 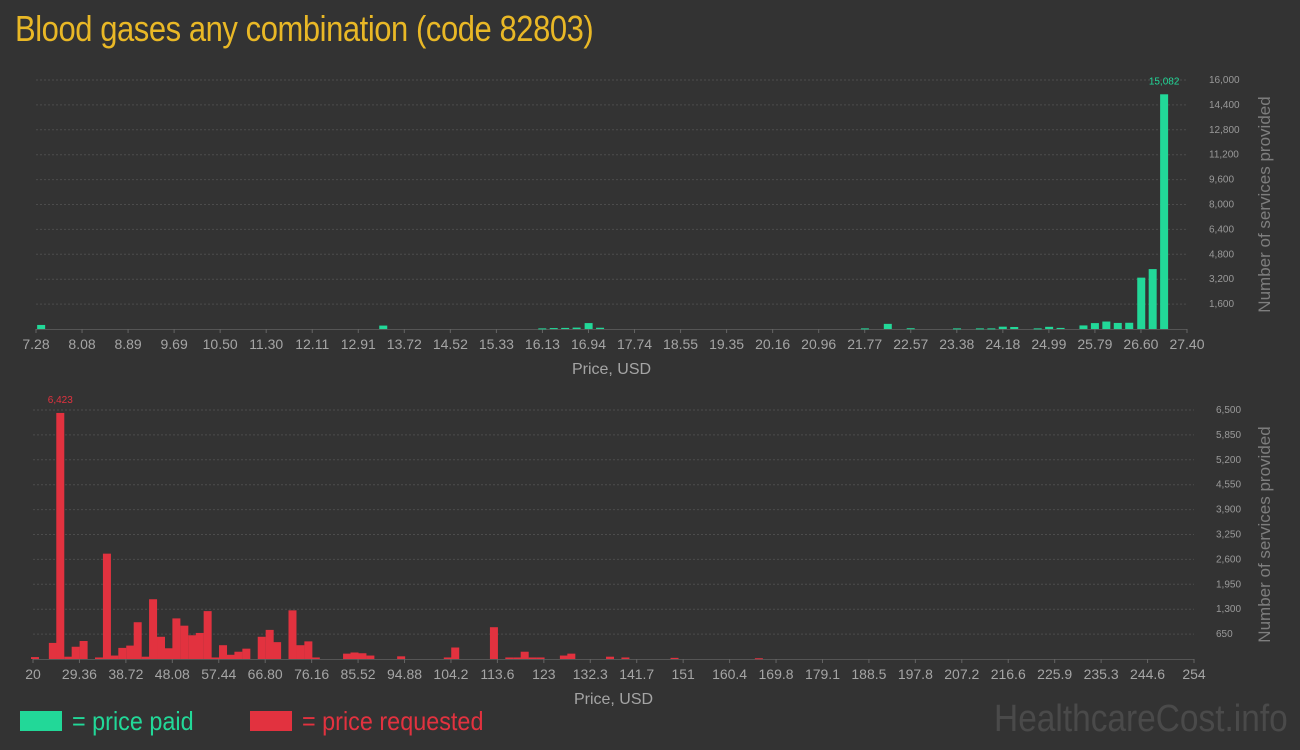 I want to click on legend-label-price-requested: = price requested, so click(x=393, y=720).